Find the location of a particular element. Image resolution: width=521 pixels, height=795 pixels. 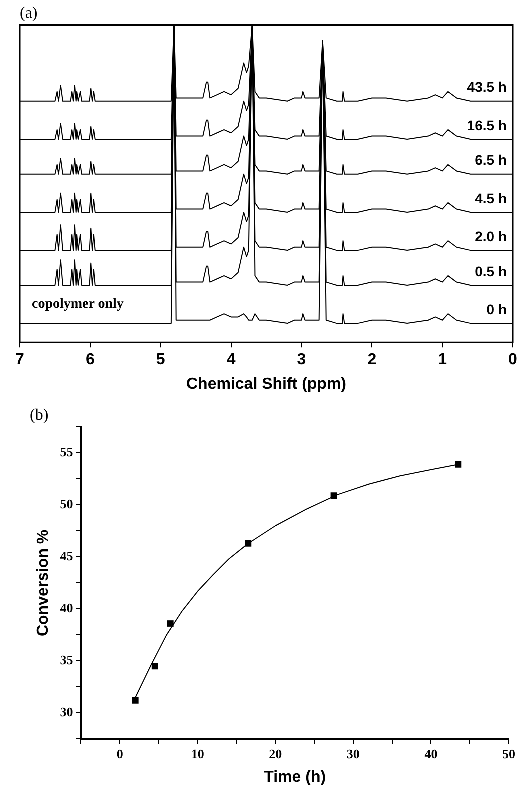

y-tick-label: 45 is located at coordinates (67, 556).